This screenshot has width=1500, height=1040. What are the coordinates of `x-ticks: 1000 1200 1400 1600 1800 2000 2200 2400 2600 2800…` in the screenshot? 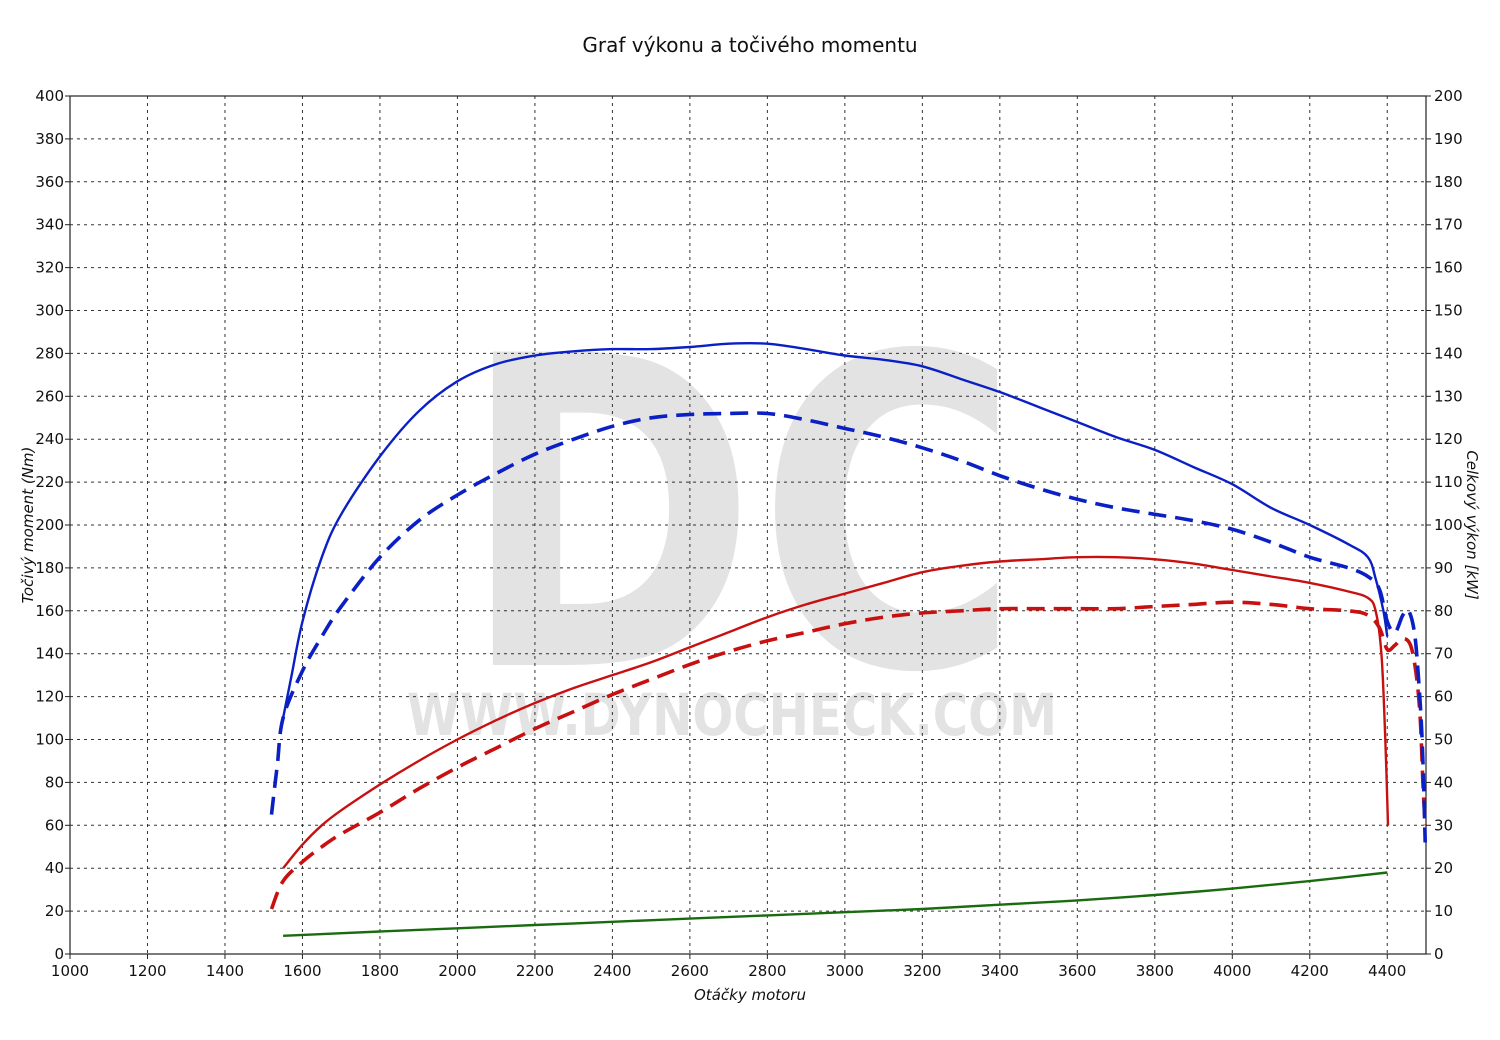 It's located at (728, 967).